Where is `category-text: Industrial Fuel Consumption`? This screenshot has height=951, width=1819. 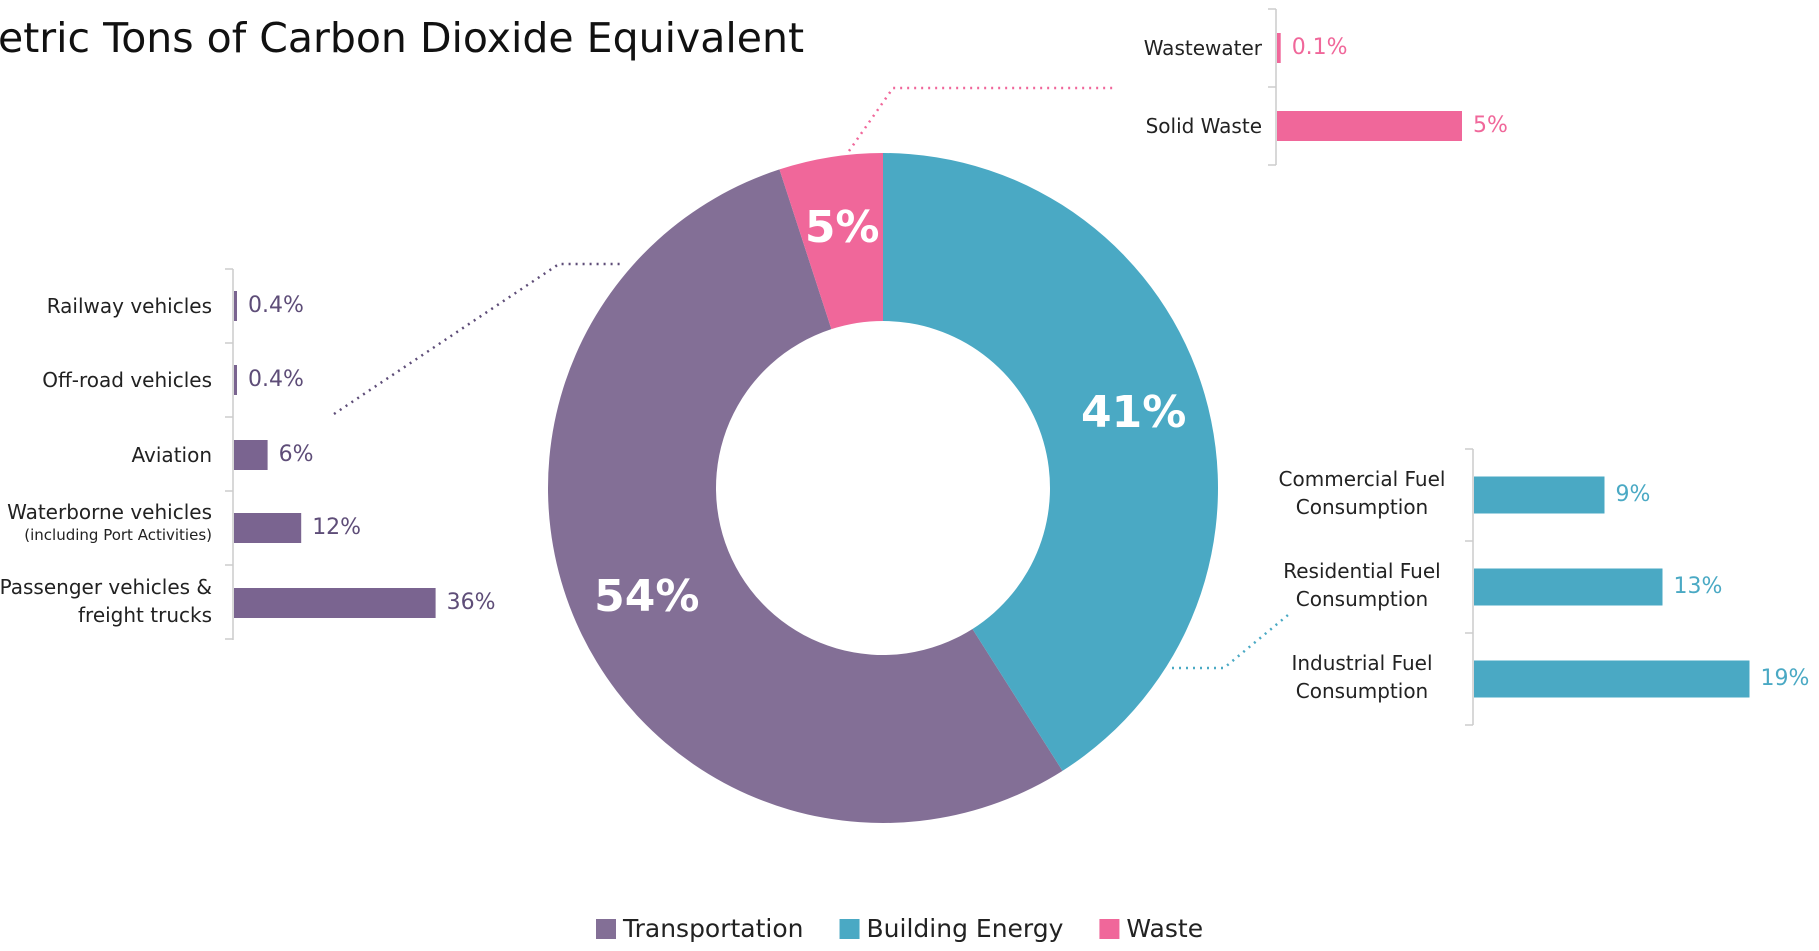
category-text: Industrial Fuel Consumption is located at coordinates (1362, 677).